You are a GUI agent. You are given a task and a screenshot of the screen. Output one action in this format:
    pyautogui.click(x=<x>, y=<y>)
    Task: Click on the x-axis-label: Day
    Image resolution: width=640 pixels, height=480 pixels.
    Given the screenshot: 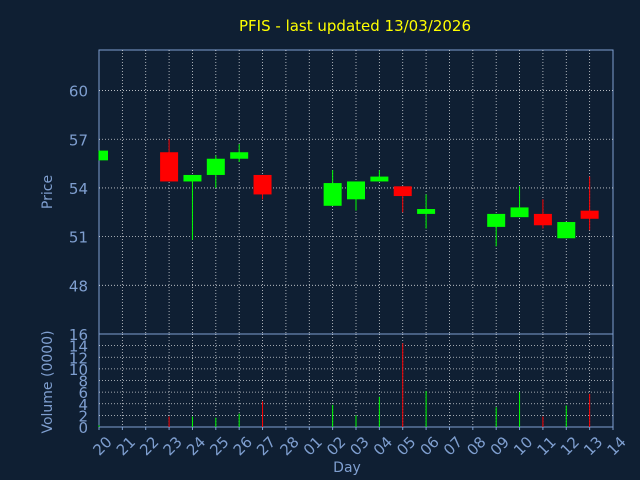 What is the action you would take?
    pyautogui.click(x=347, y=468)
    